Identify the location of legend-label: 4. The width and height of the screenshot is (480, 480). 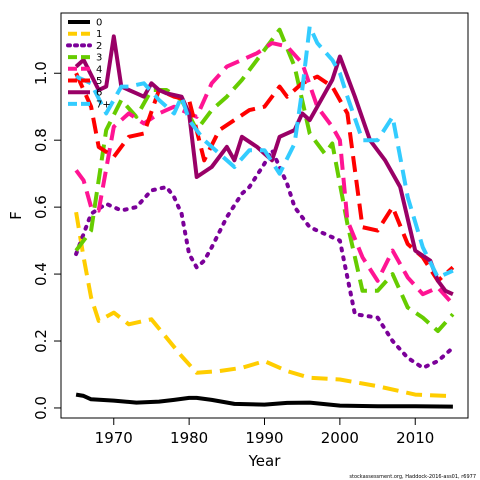
(99, 69).